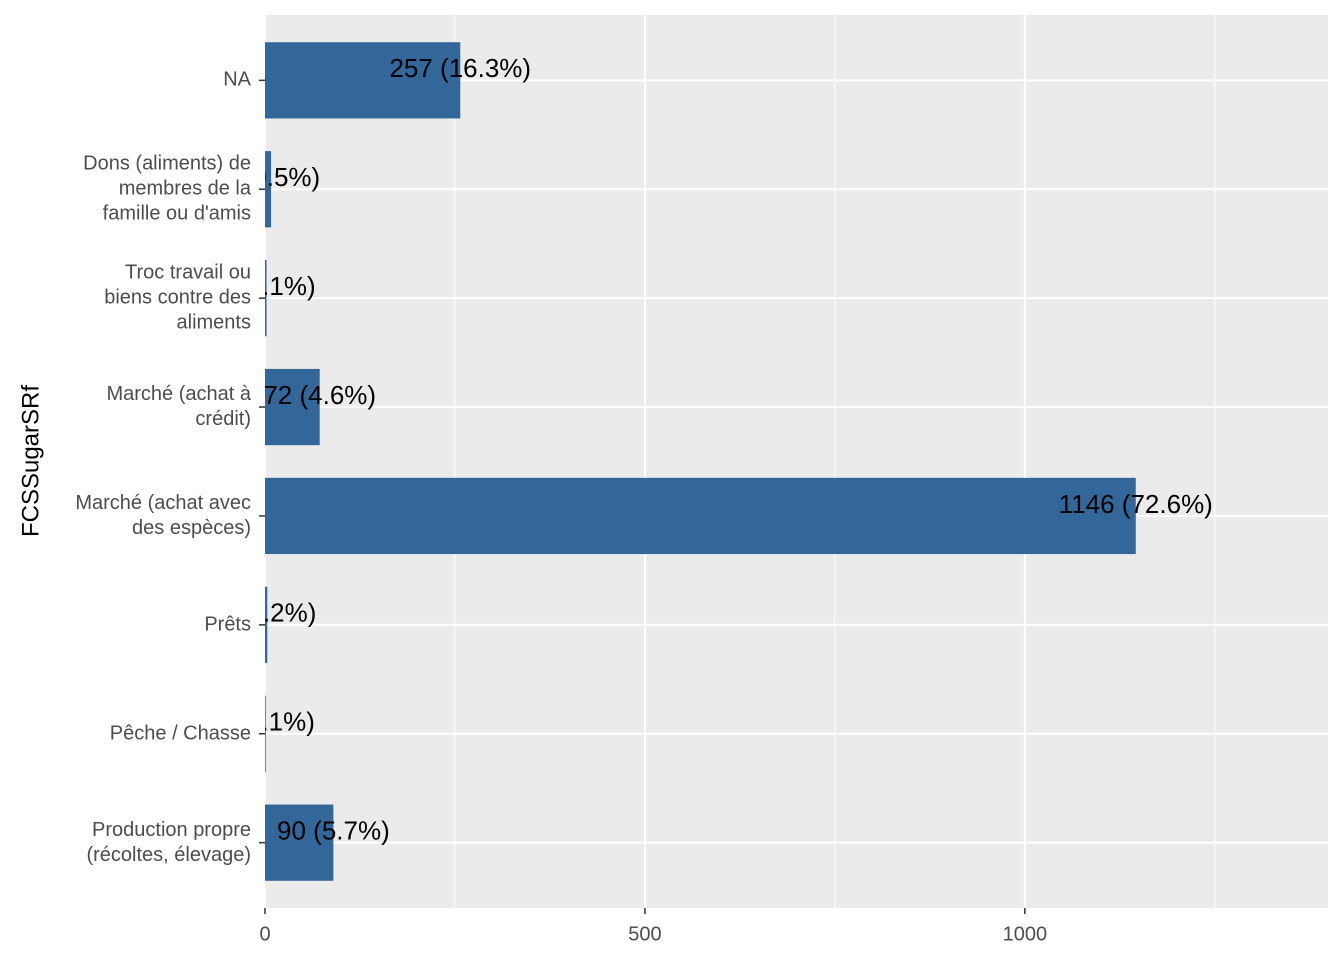  What do you see at coordinates (644, 934) in the screenshot?
I see `x-tick-label: 500` at bounding box center [644, 934].